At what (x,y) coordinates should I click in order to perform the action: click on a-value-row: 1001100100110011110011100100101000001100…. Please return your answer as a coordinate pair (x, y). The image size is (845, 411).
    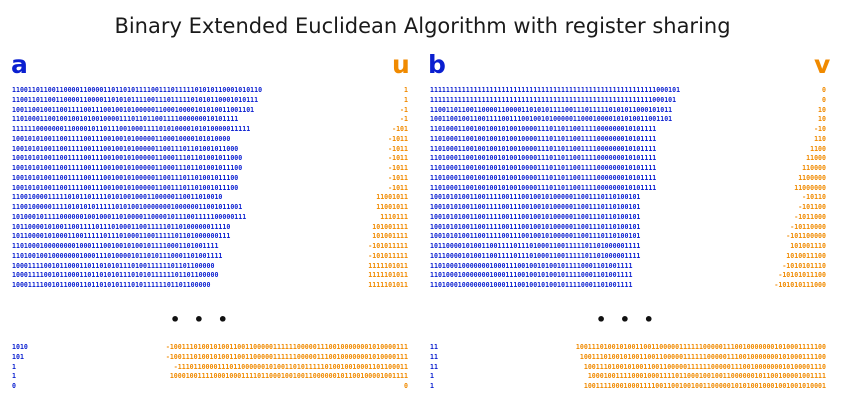
    Looking at the image, I should click on (133, 109).